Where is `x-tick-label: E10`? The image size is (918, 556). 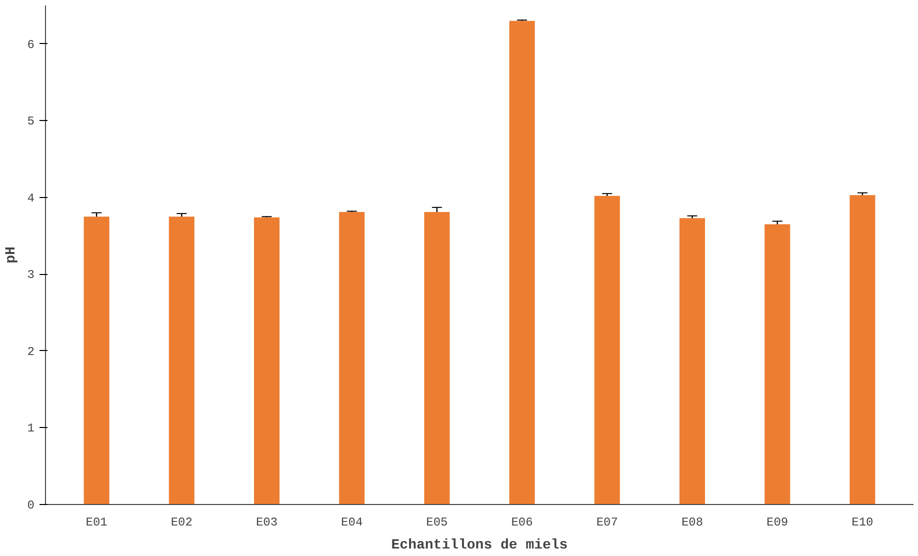 x-tick-label: E10 is located at coordinates (863, 523).